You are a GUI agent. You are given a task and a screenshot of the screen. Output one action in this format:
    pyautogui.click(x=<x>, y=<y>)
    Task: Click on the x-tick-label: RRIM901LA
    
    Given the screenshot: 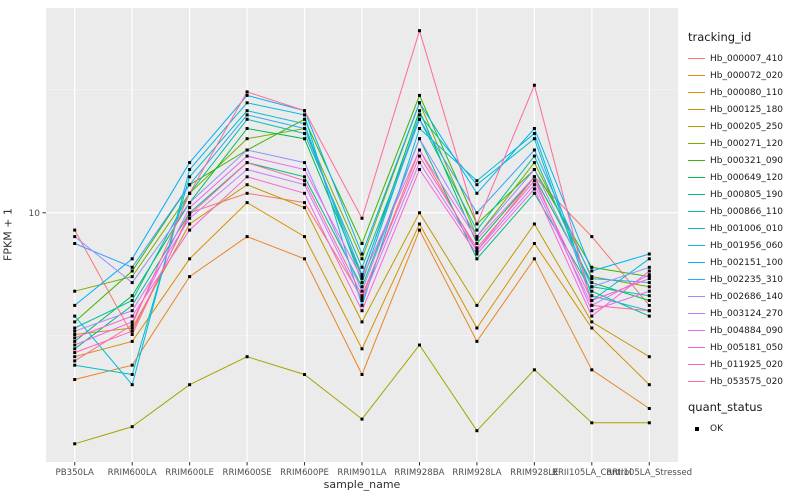 What is the action you would take?
    pyautogui.click(x=361, y=473)
    